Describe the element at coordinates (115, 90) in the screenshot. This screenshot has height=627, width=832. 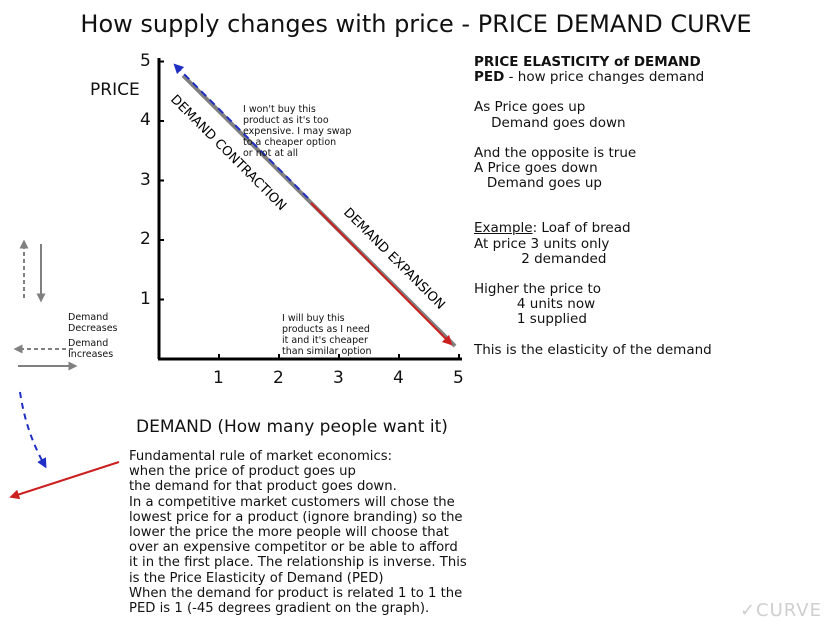
I see `y-axis-label: PRICE` at that location.